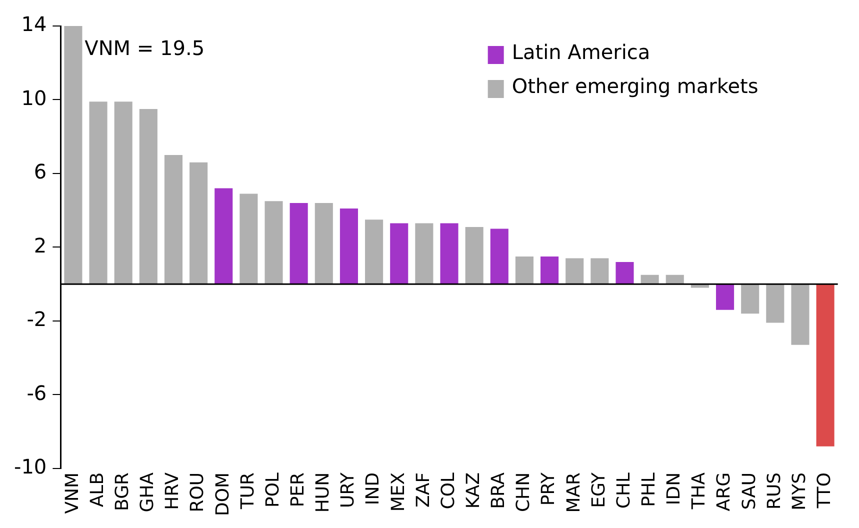 The height and width of the screenshot is (528, 859). I want to click on y-tick-label: -6, so click(36, 392).